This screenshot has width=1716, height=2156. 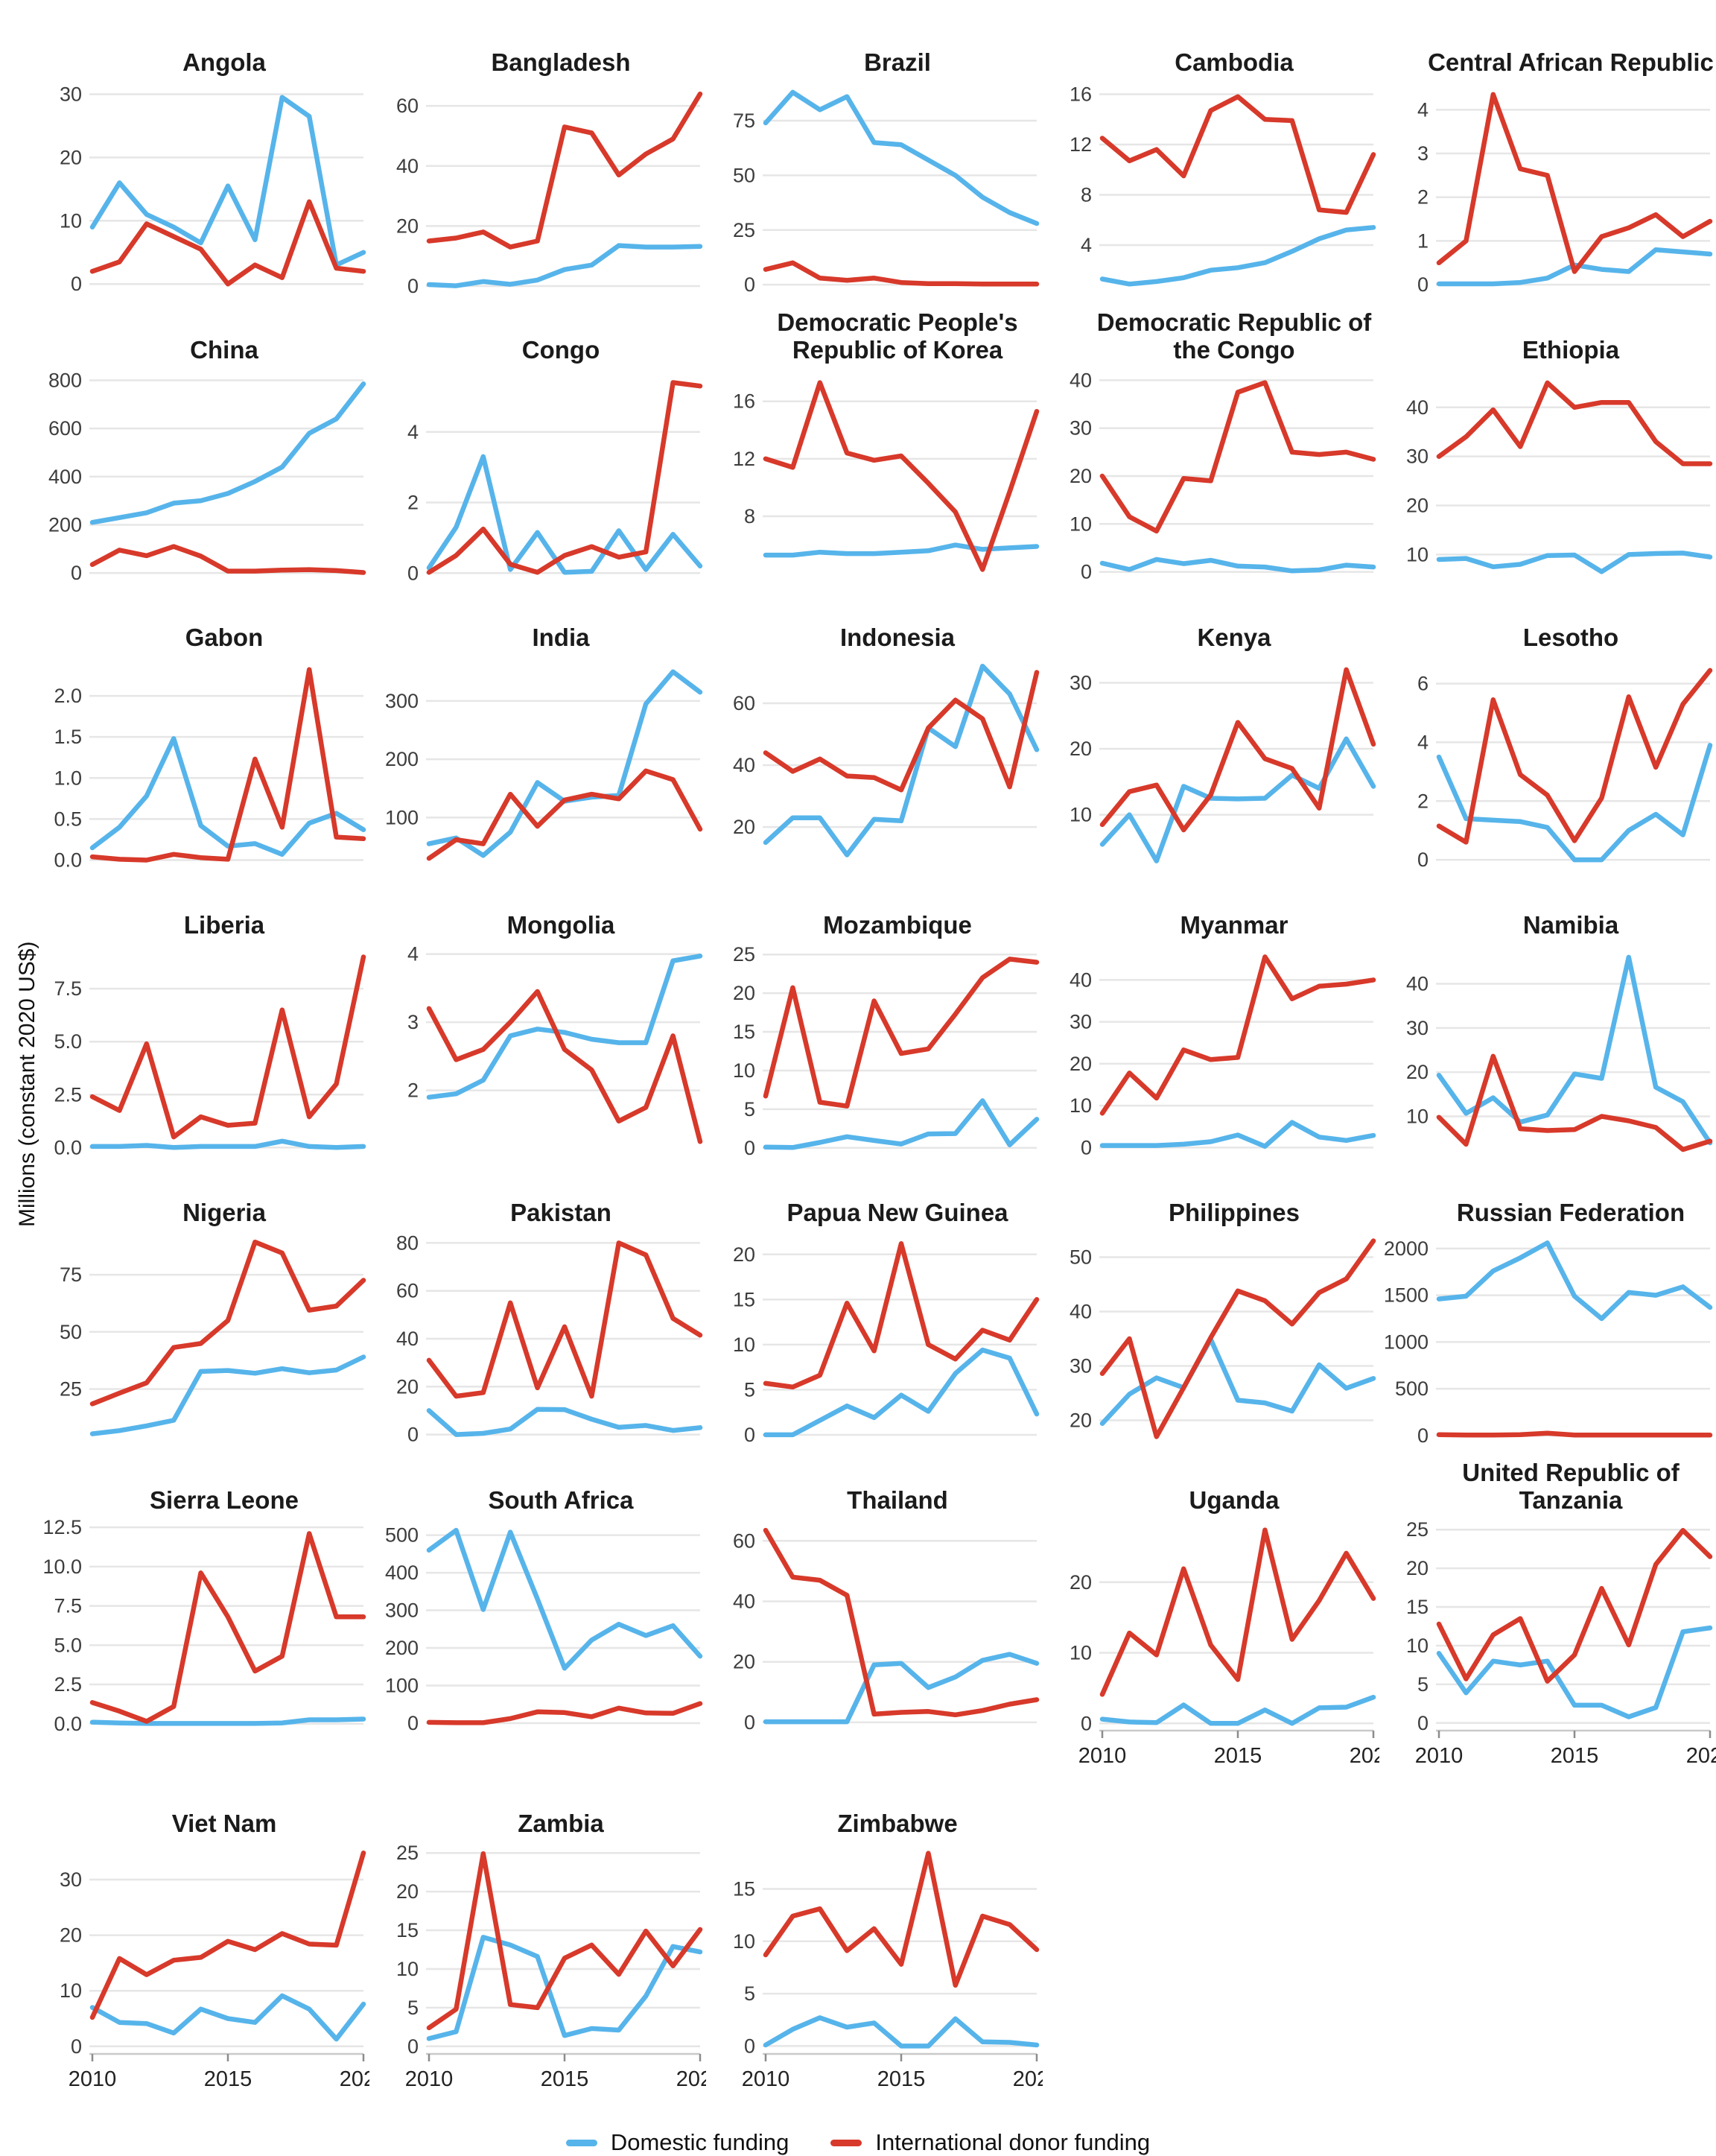 What do you see at coordinates (897, 924) in the screenshot?
I see `chart-title: Mozambique` at bounding box center [897, 924].